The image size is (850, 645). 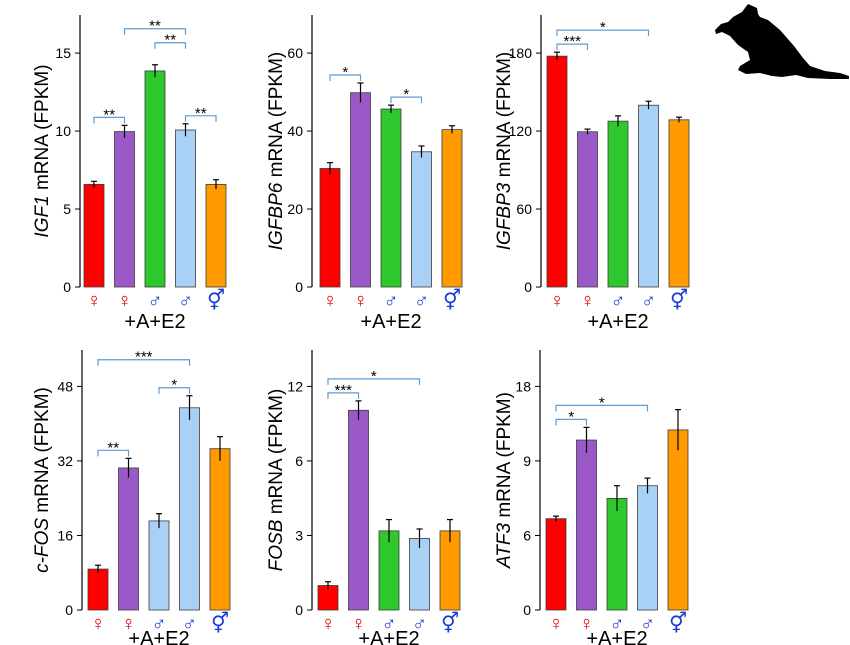 What do you see at coordinates (504, 480) in the screenshot?
I see `y-axis-label: ATF3 mRNA (FPKM)` at bounding box center [504, 480].